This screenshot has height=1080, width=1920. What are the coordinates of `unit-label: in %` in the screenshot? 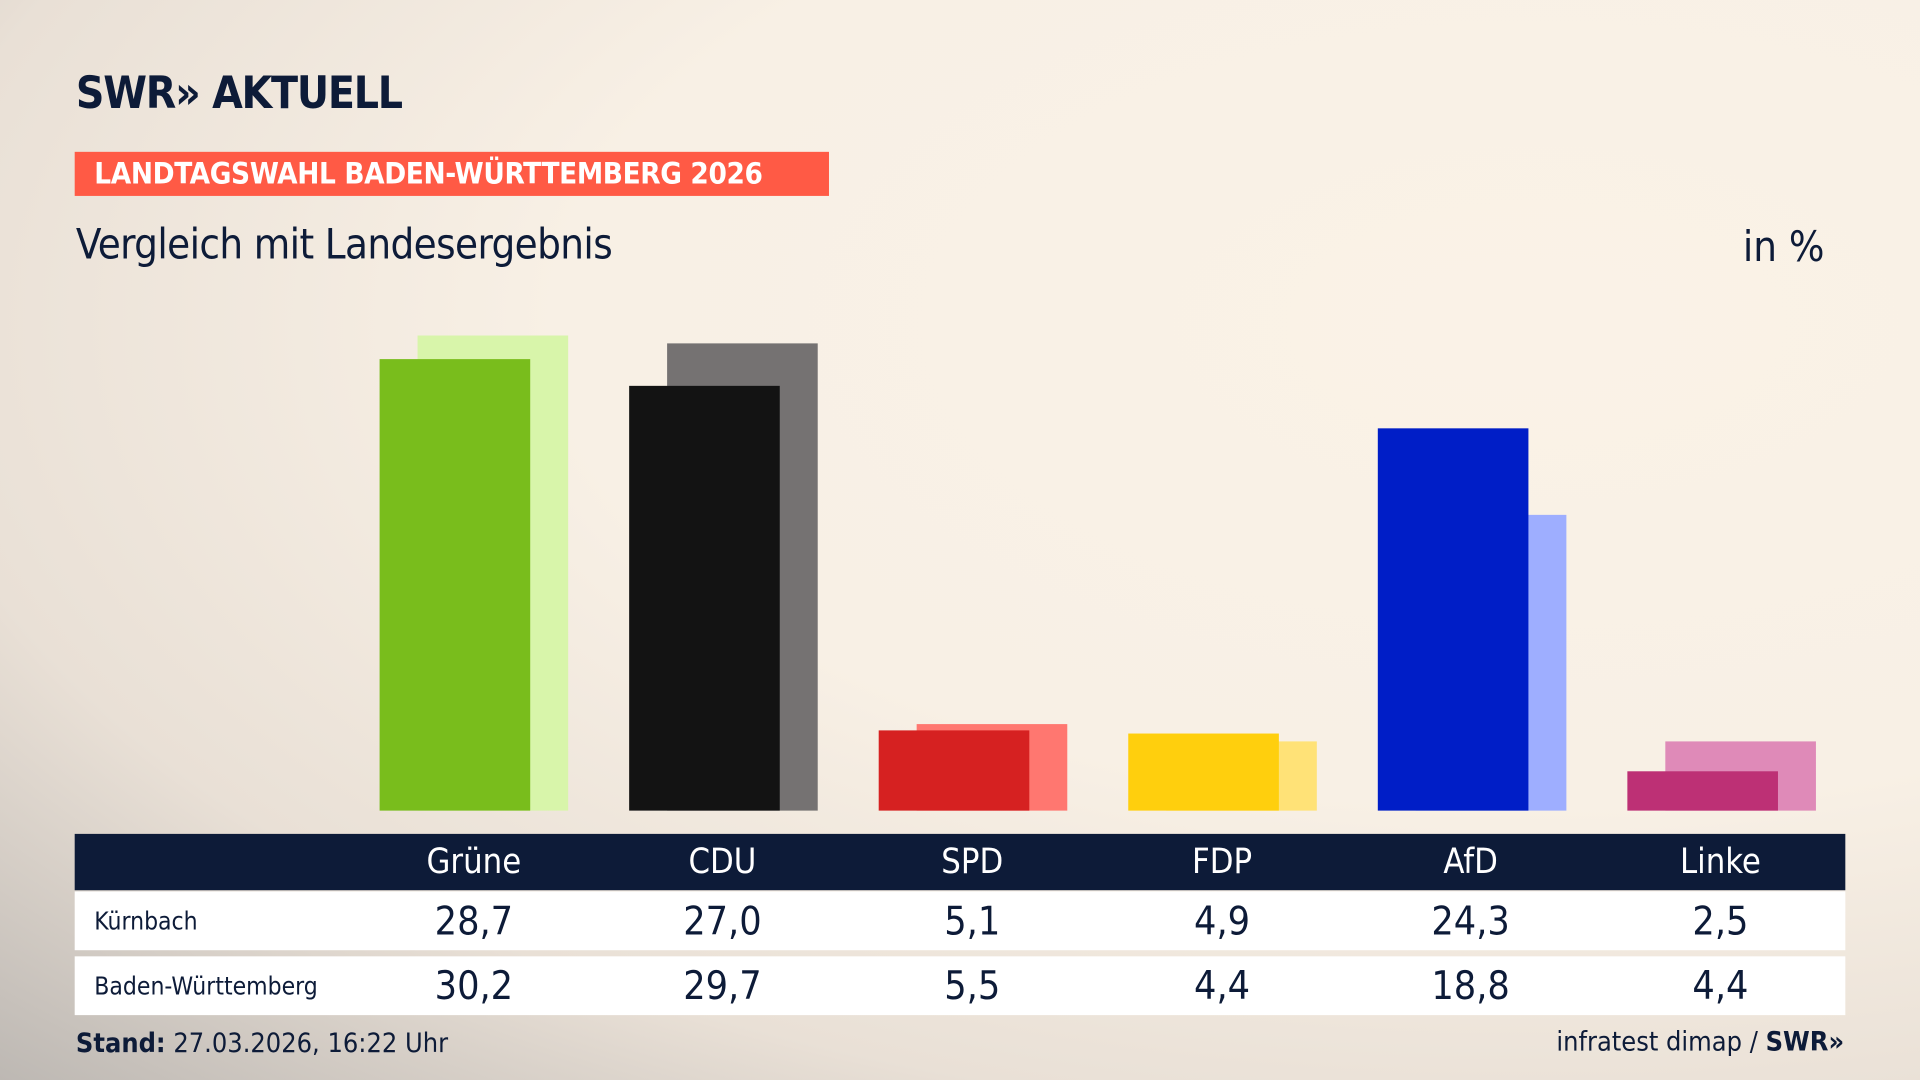 It's located at (1783, 247).